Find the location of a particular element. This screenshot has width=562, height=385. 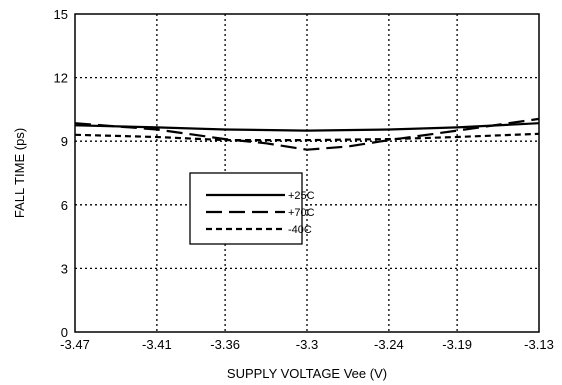

legend: +25C +70C -40C is located at coordinates (252, 208).